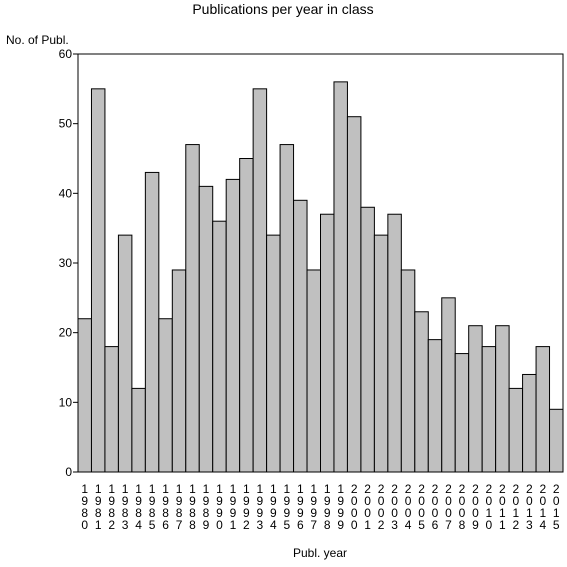 Image resolution: width=567 pixels, height=567 pixels. Describe the element at coordinates (475, 399) in the screenshot. I see `bar-2009` at that location.